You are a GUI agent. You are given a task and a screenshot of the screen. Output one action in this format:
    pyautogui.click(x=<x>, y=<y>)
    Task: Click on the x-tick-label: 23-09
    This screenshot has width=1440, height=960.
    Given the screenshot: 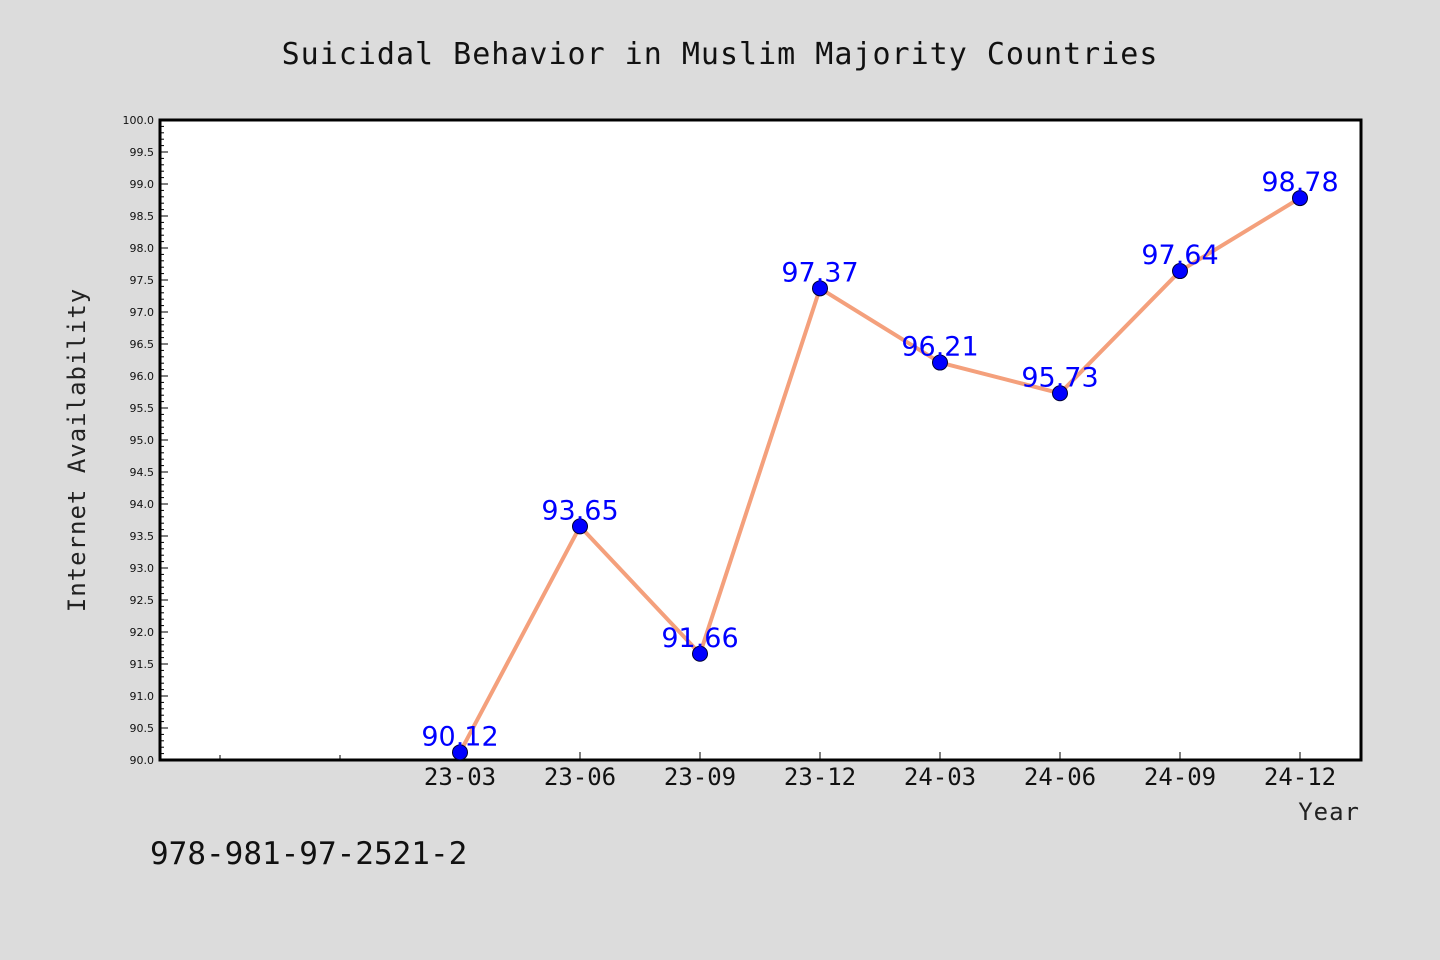 What is the action you would take?
    pyautogui.click(x=700, y=777)
    